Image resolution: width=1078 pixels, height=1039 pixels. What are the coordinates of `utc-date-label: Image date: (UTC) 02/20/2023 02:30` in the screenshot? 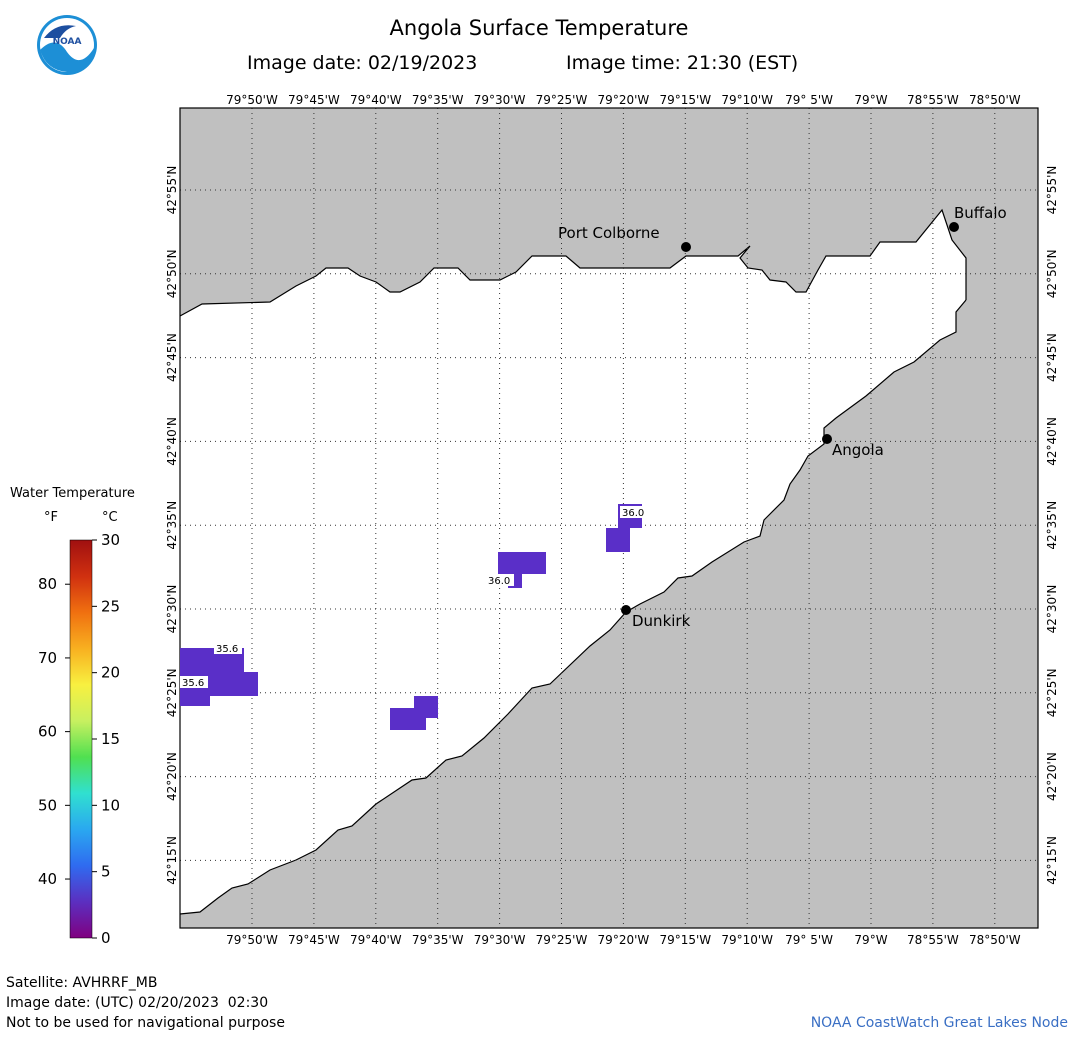 It's located at (137, 1003).